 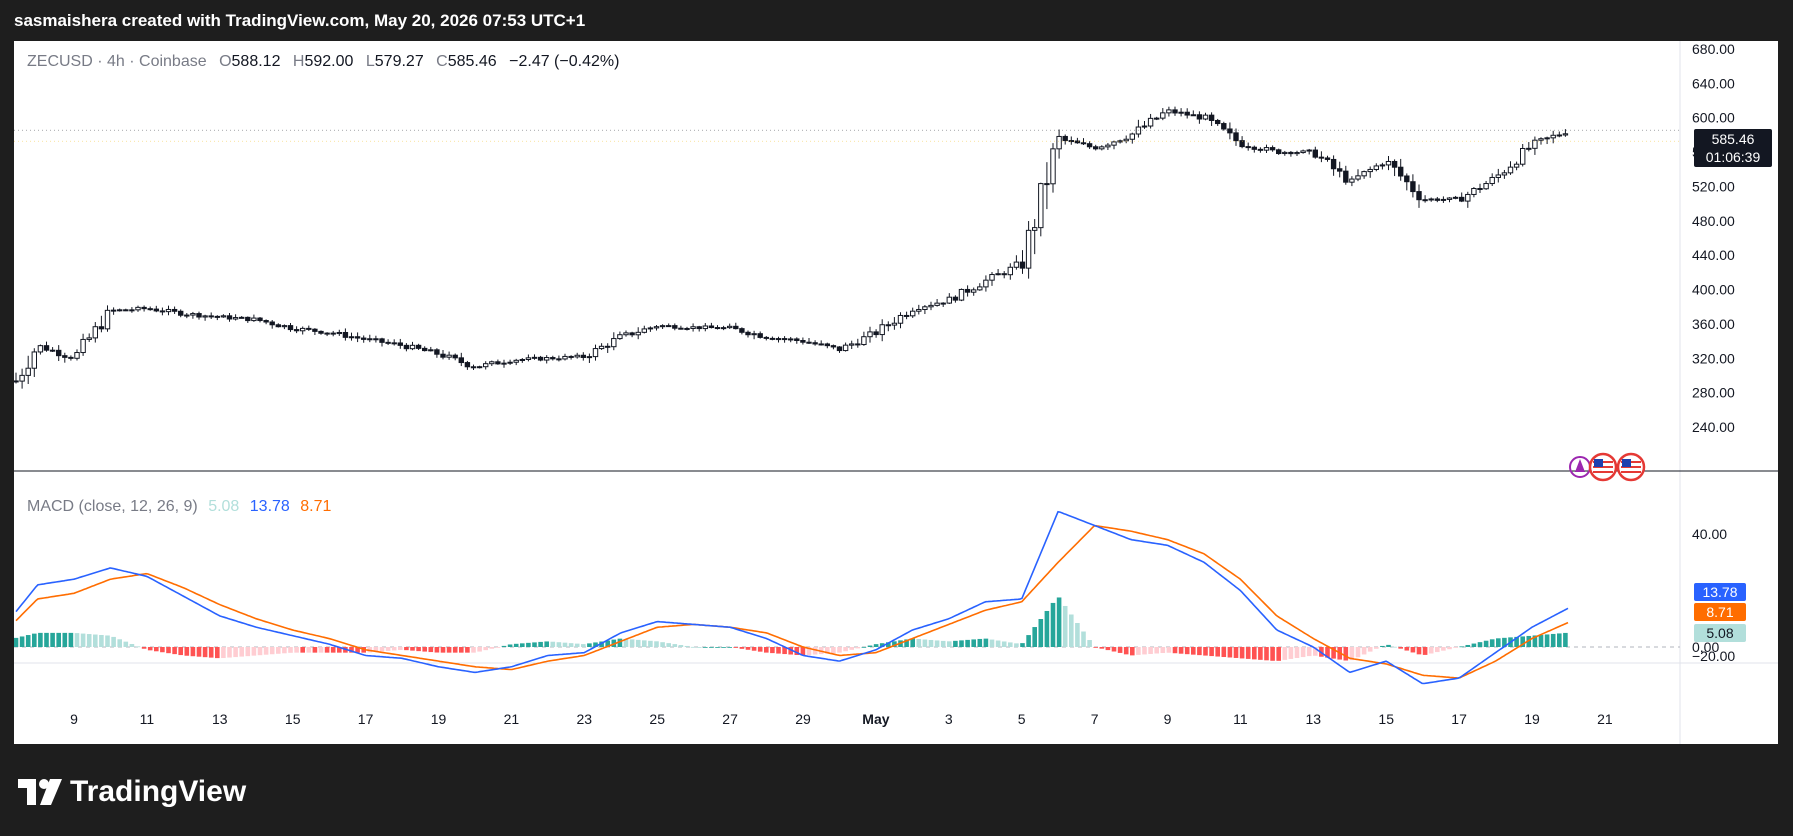 What do you see at coordinates (1580, 467) in the screenshot?
I see `calendar-event-icon` at bounding box center [1580, 467].